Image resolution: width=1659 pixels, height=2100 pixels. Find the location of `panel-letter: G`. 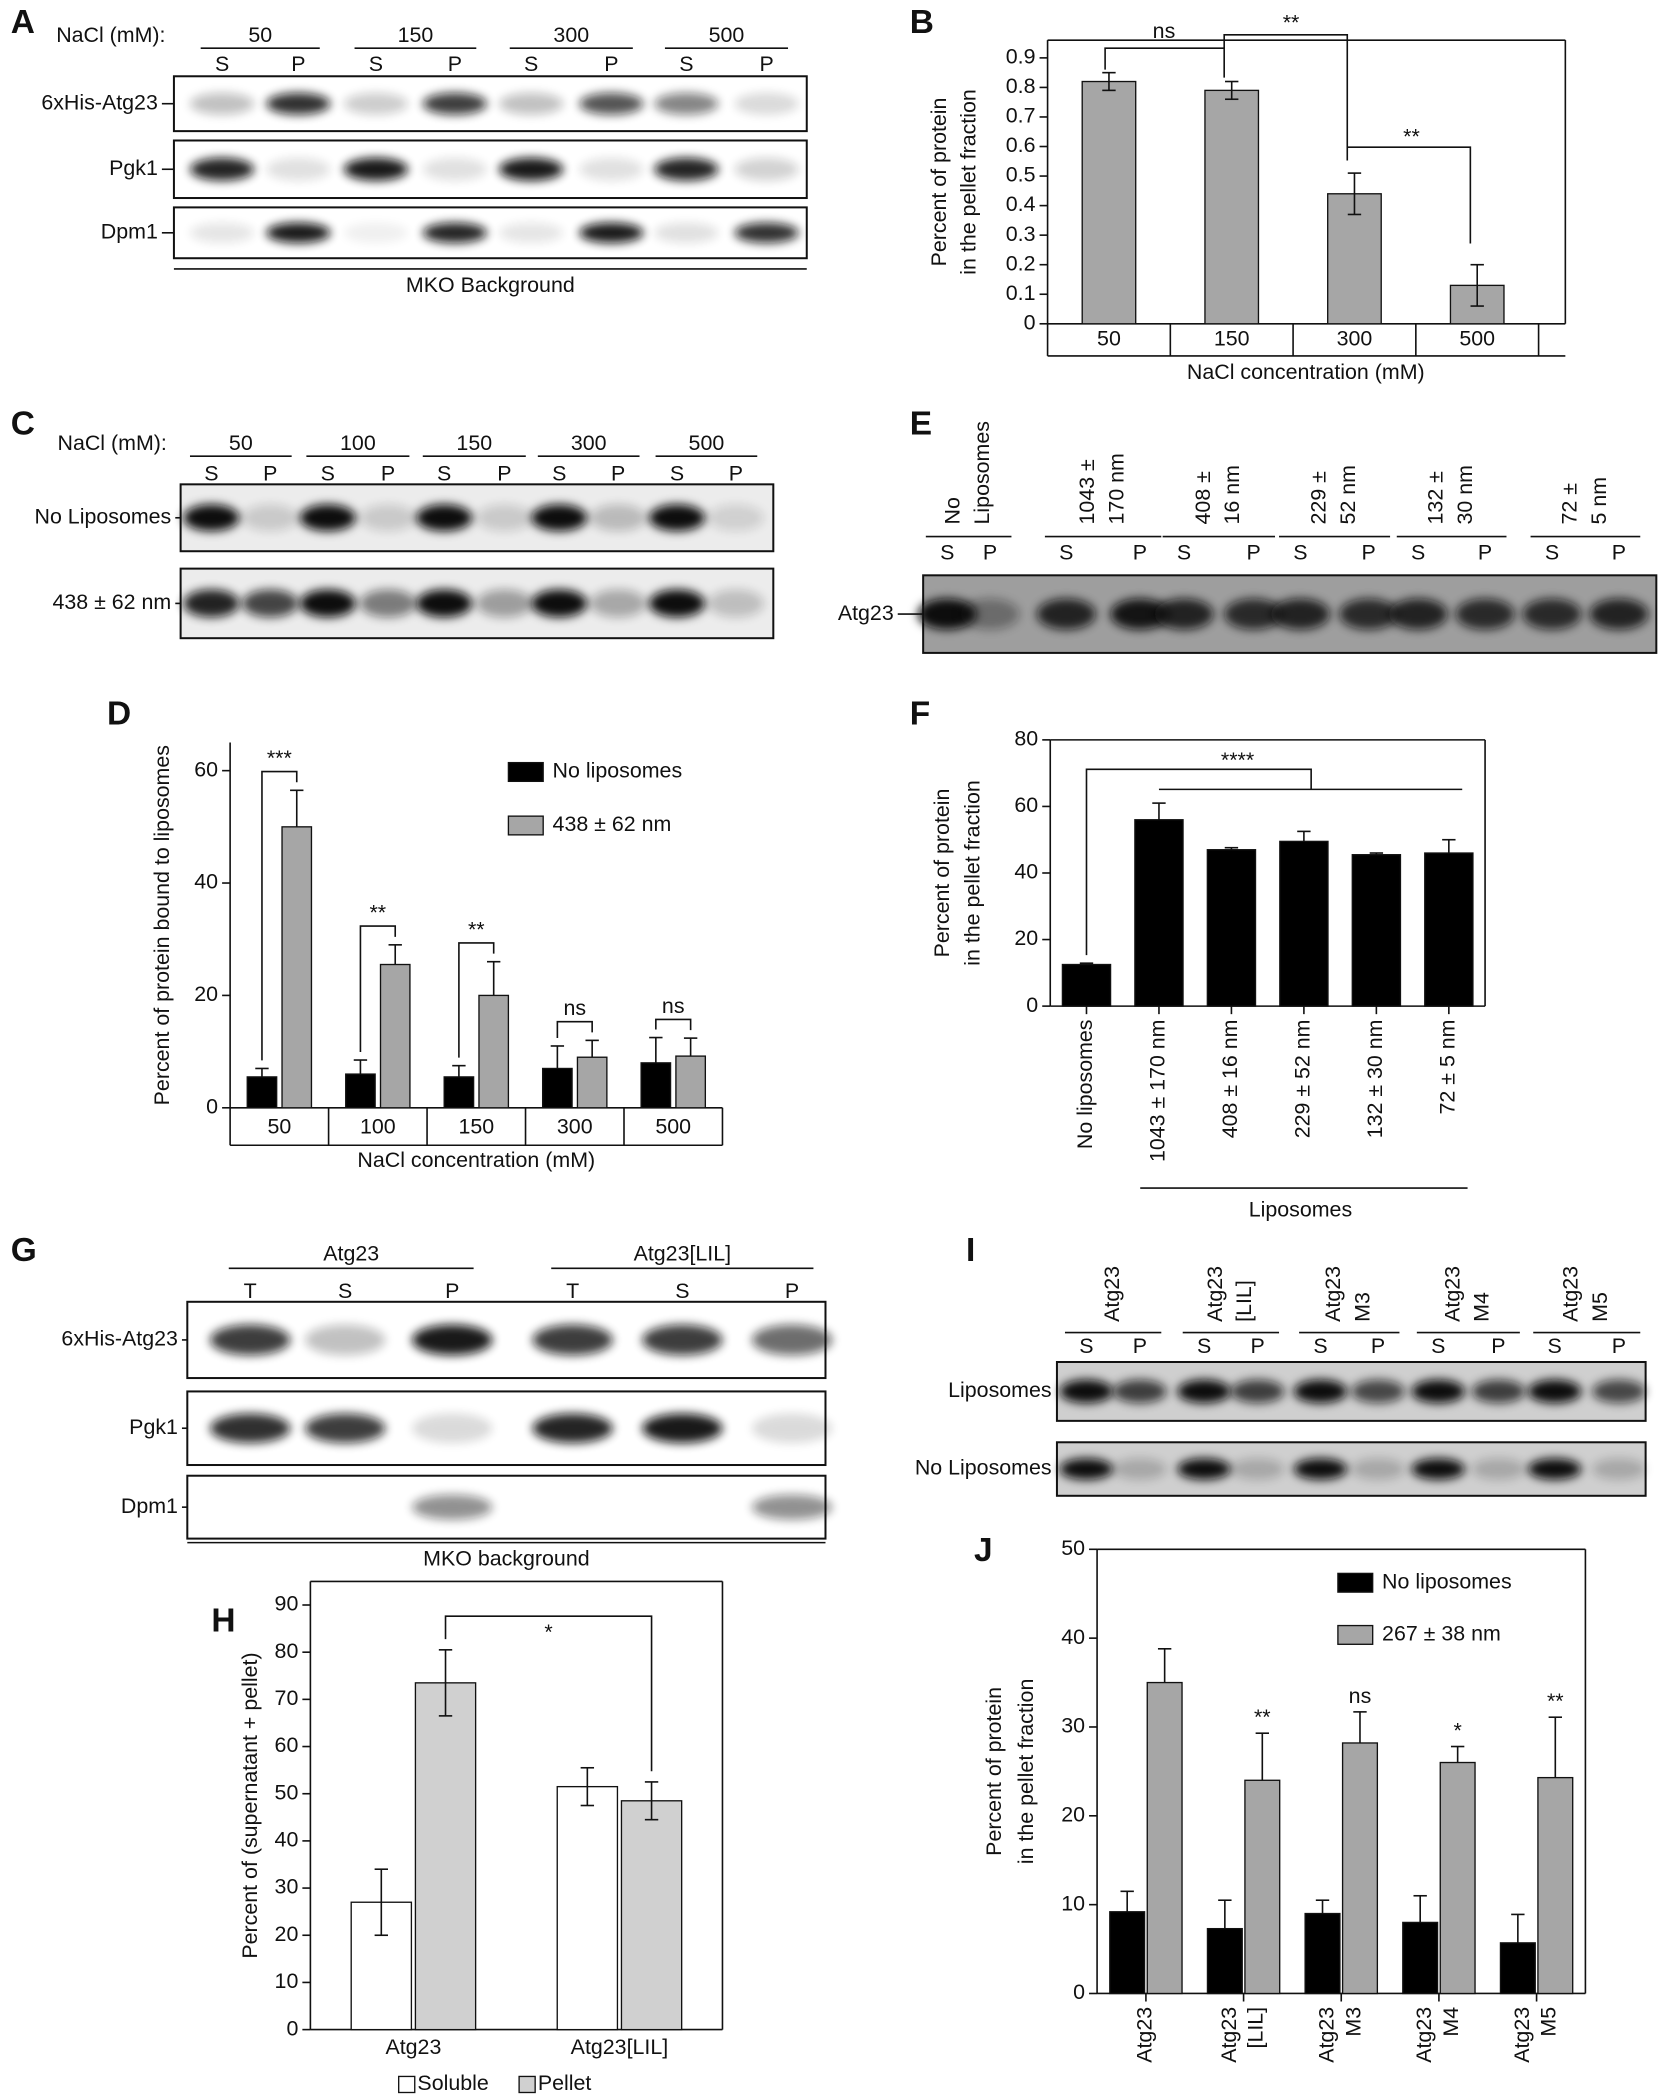

panel-letter: G is located at coordinates (24, 1250).